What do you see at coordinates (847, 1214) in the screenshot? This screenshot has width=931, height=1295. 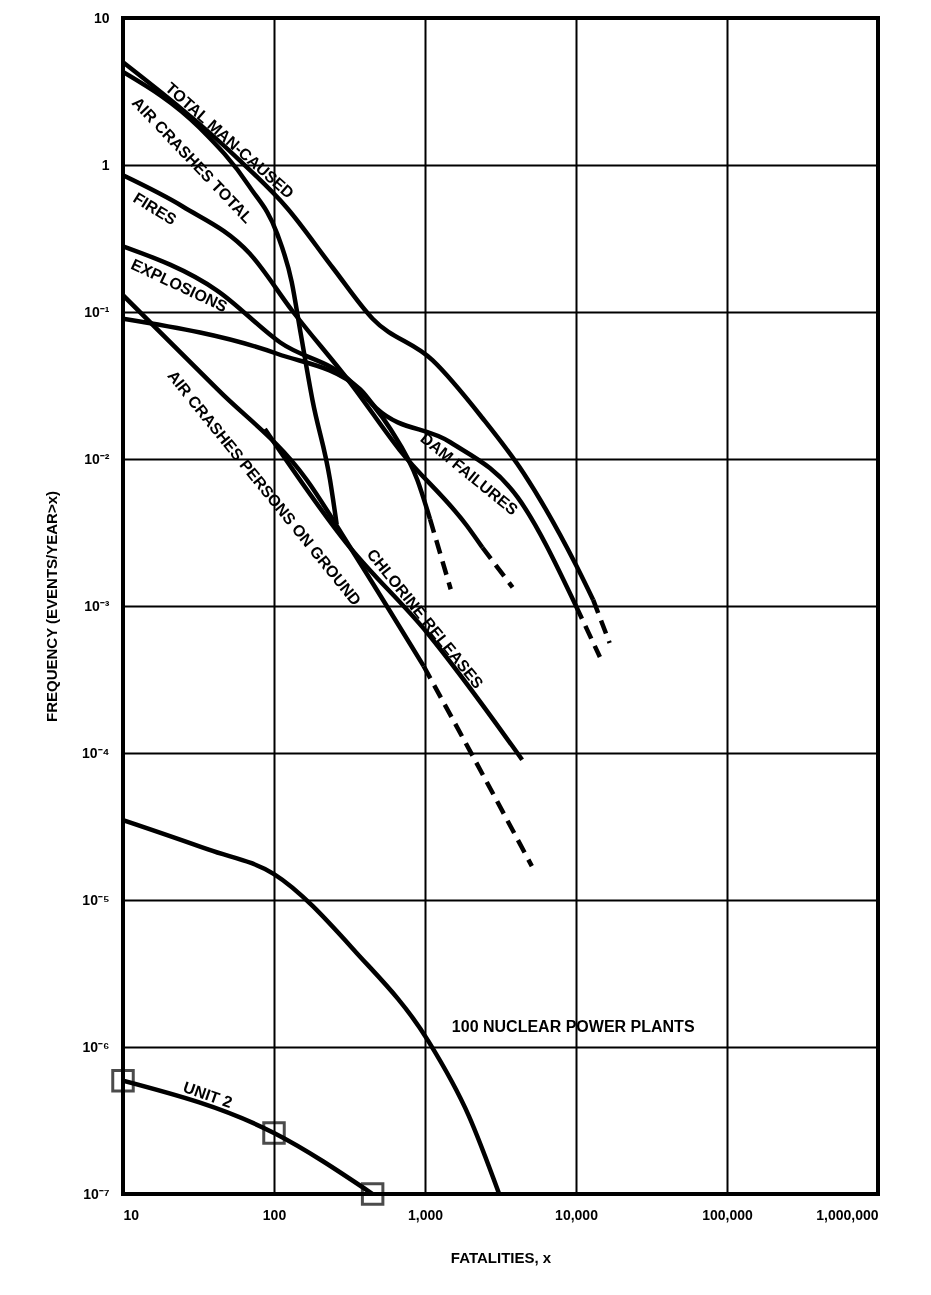 I see `x-tick-label: 1,000,000` at bounding box center [847, 1214].